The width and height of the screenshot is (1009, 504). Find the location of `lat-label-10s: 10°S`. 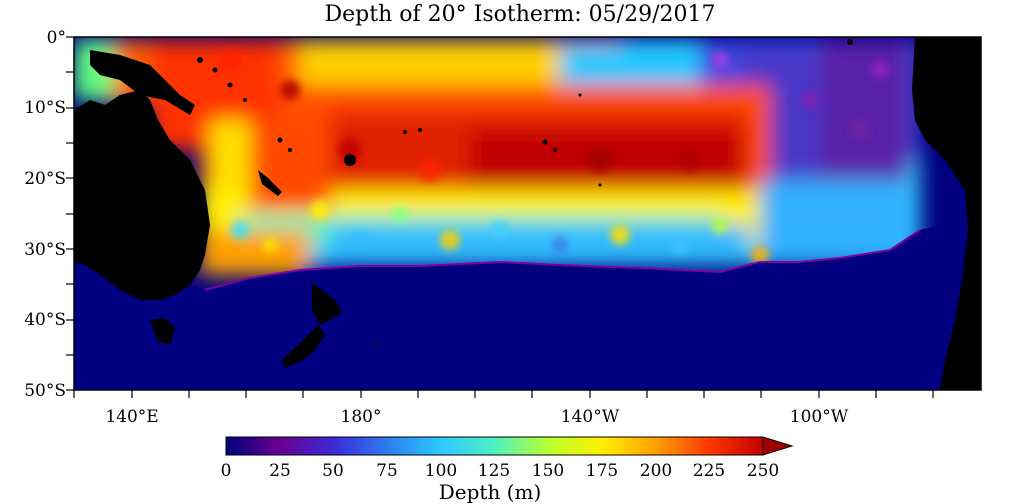

lat-label-10s: 10°S is located at coordinates (45, 108).